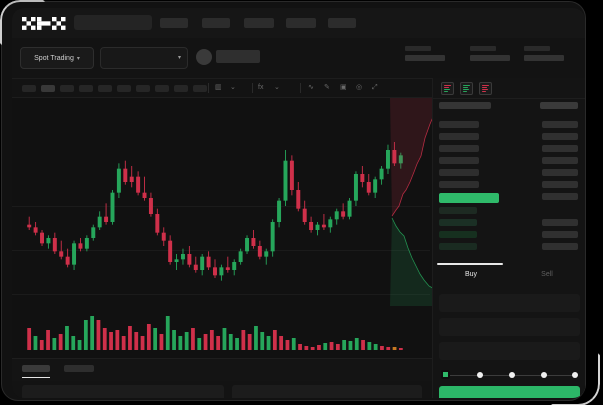 The height and width of the screenshot is (405, 603). I want to click on active-tab-underline, so click(36, 377).